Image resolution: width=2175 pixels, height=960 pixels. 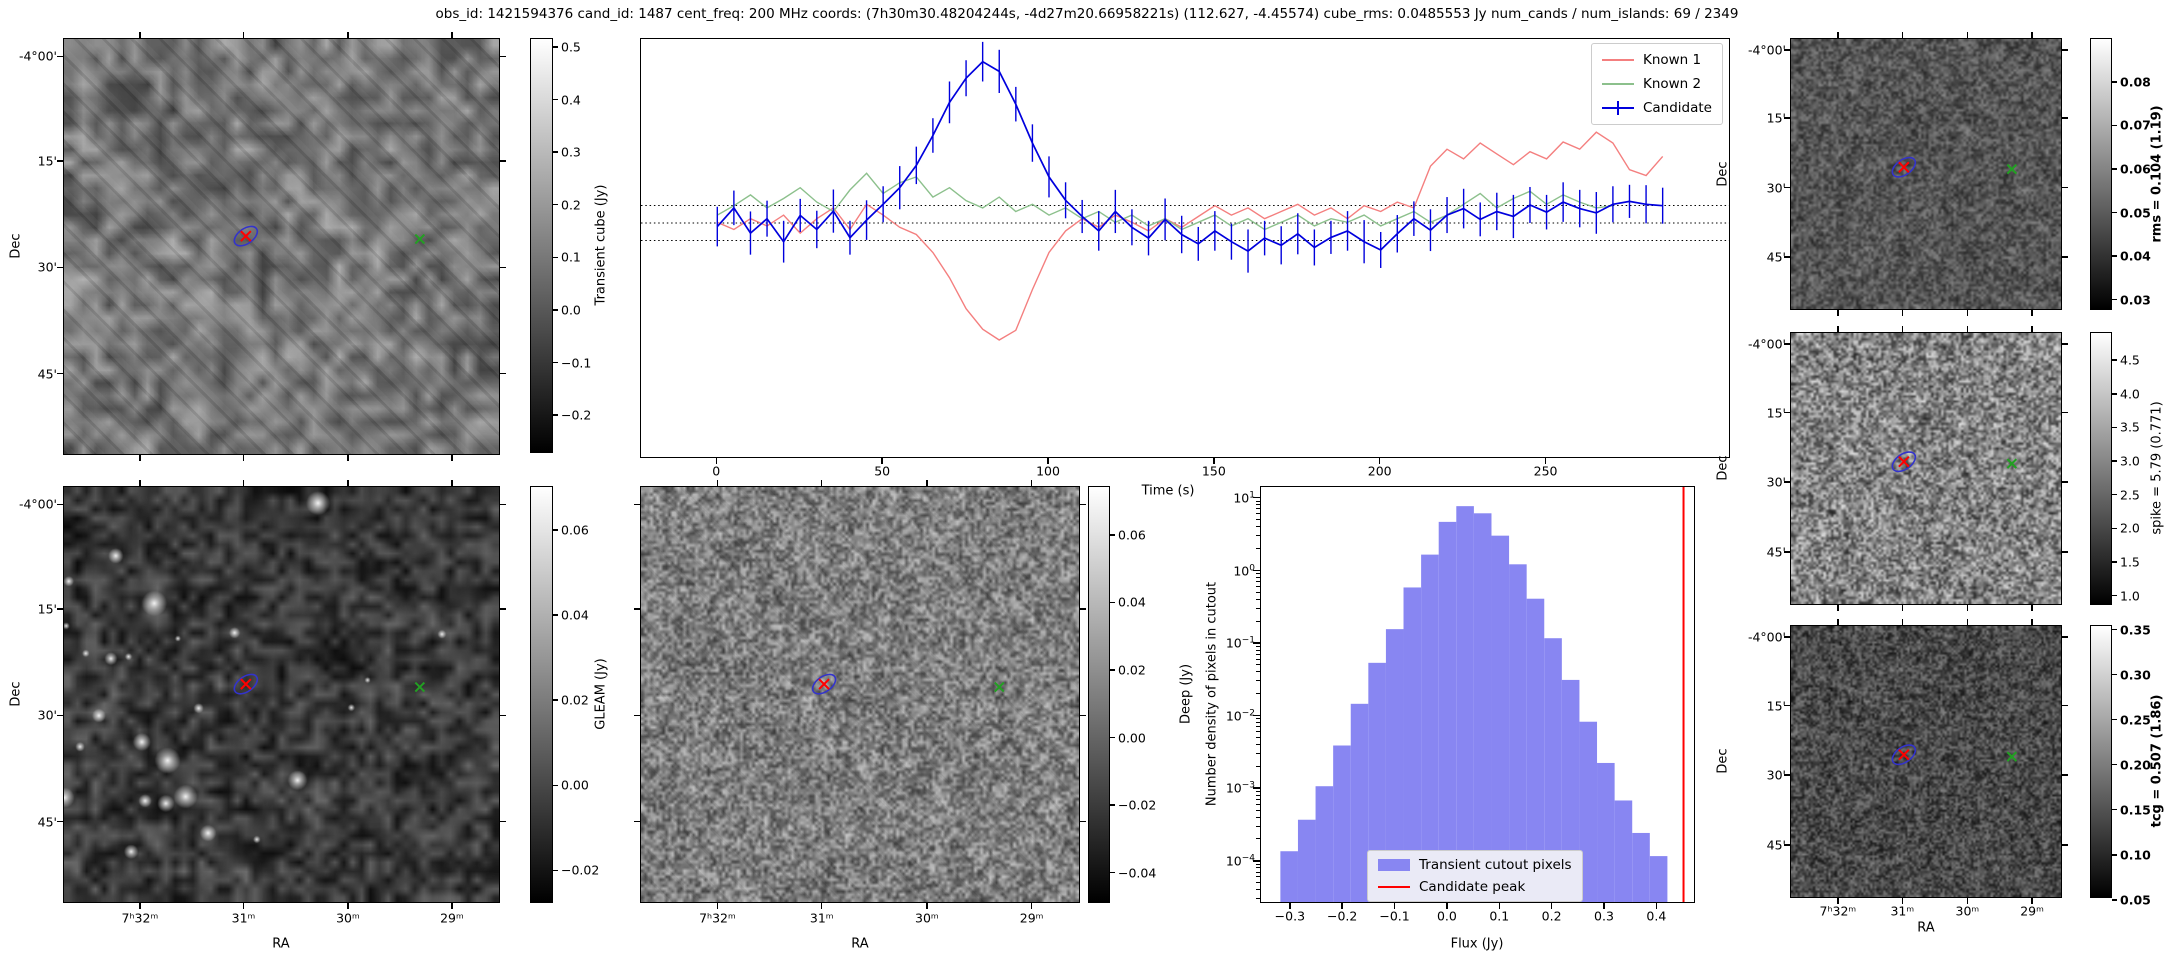 What do you see at coordinates (1379, 471) in the screenshot?
I see `time-tick-label: 200` at bounding box center [1379, 471].